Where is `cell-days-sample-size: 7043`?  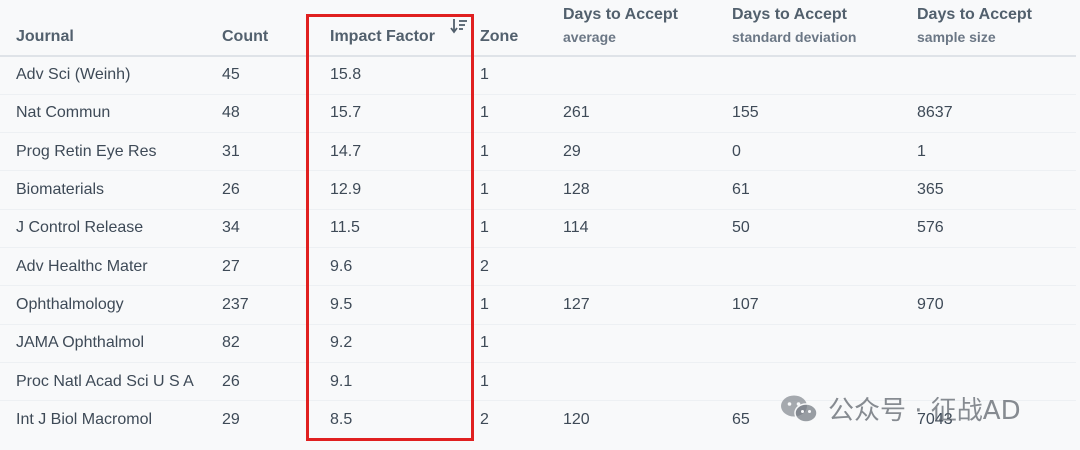
cell-days-sample-size: 7043 is located at coordinates (935, 420).